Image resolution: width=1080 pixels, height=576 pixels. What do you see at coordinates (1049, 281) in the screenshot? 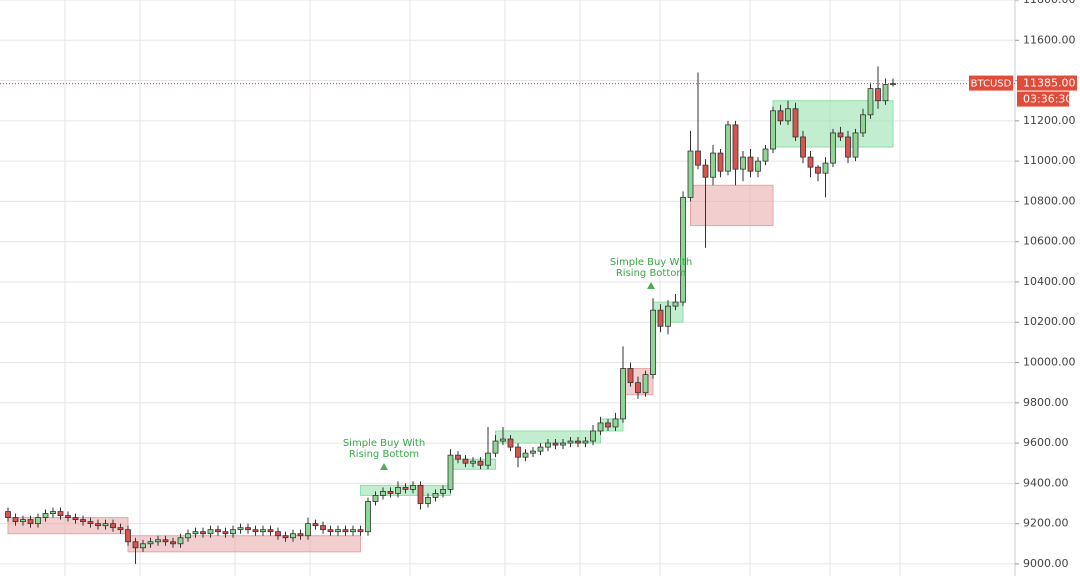
I see `y-tick-label: 10400.00` at bounding box center [1049, 281].